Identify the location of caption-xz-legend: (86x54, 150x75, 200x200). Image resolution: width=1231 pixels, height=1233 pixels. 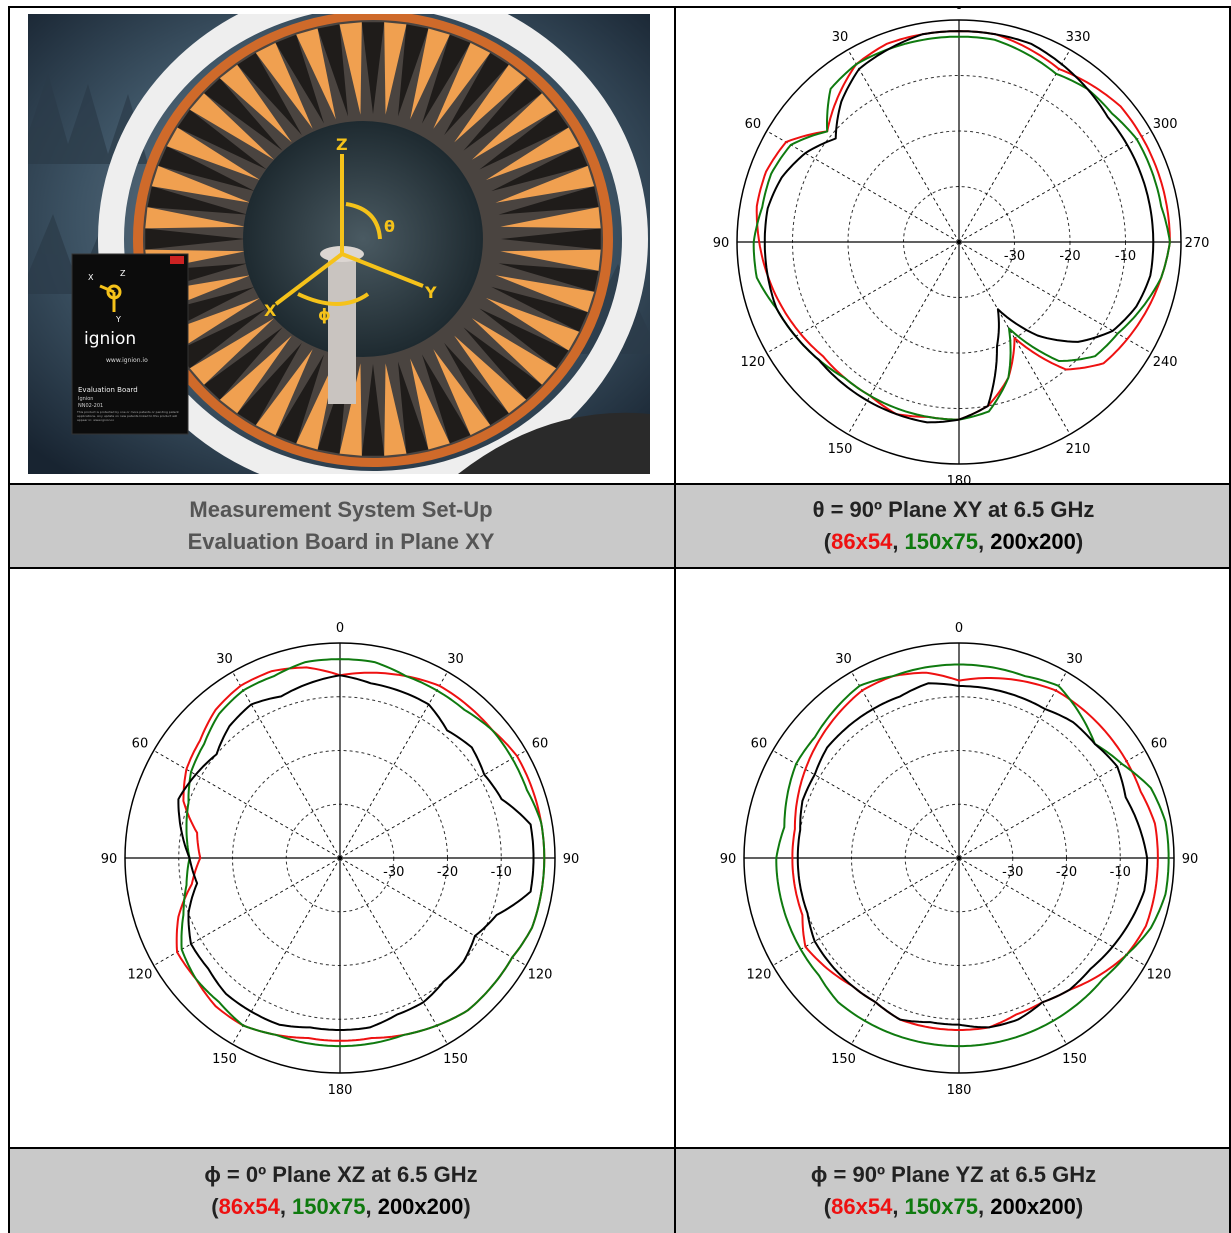
(340, 1207).